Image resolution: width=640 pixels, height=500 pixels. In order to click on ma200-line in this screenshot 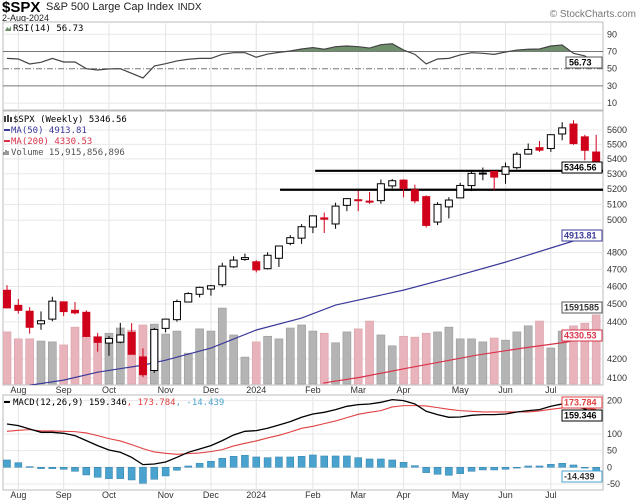, I will do `click(460, 358)`.